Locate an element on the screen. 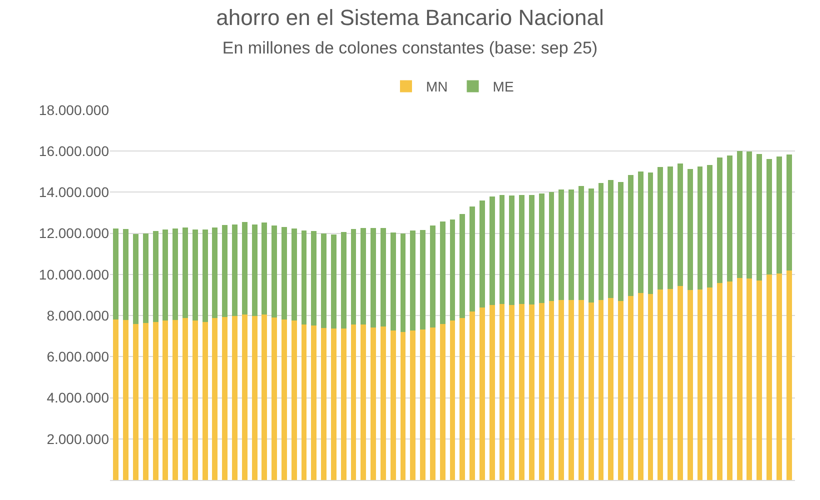  y-tick-label: 2.000.000 is located at coordinates (78, 438).